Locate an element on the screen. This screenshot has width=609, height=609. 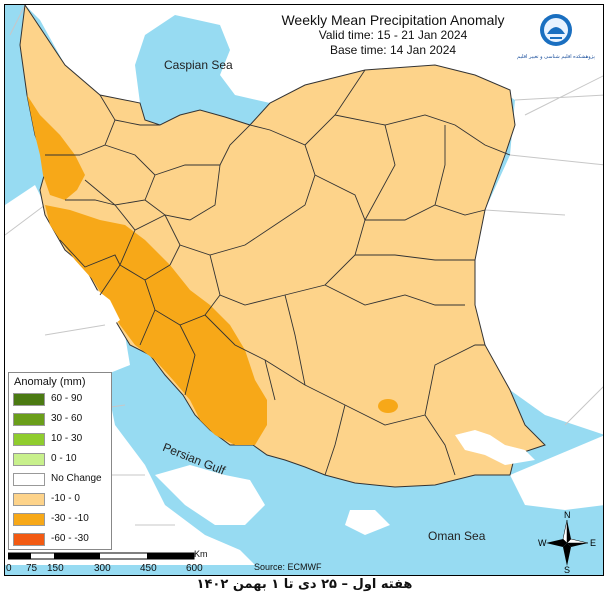
no-change-patch-west is located at coordinates (108, 307).